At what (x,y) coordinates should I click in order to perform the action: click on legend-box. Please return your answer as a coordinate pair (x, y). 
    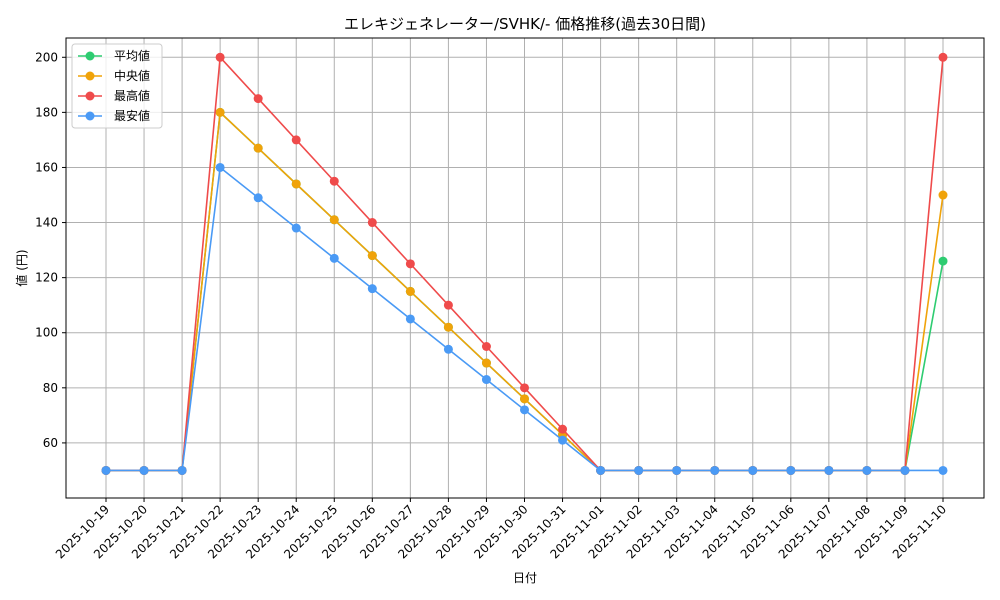
    Looking at the image, I should click on (117, 86).